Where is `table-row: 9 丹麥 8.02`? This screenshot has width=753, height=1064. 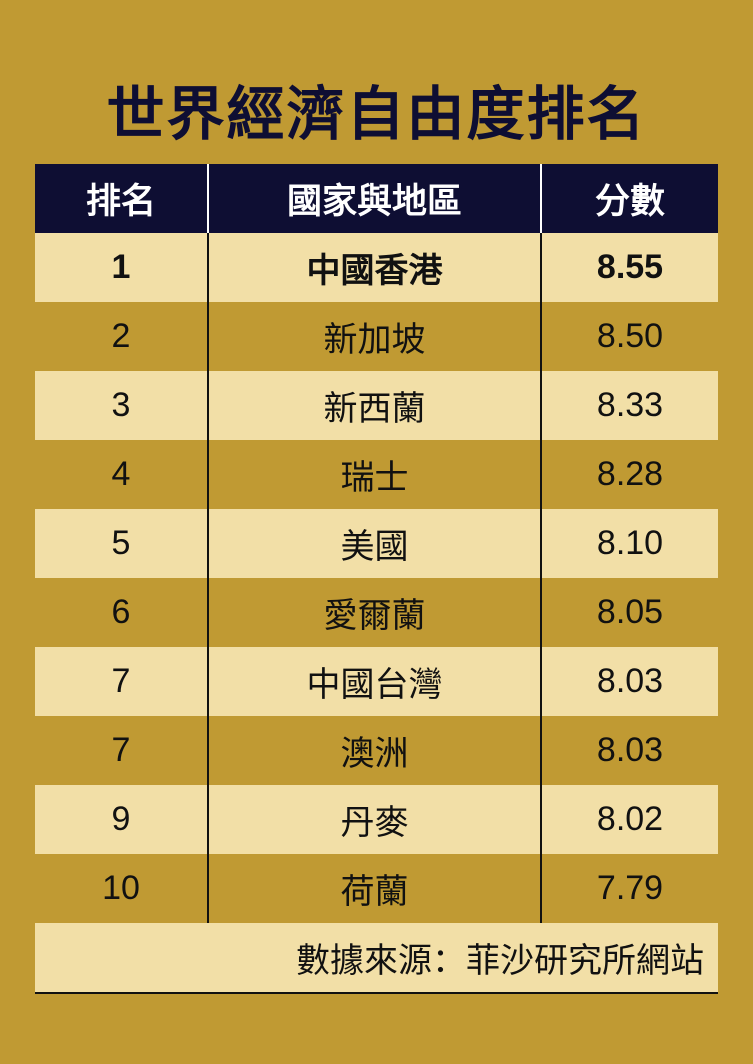 table-row: 9 丹麥 8.02 is located at coordinates (376, 819).